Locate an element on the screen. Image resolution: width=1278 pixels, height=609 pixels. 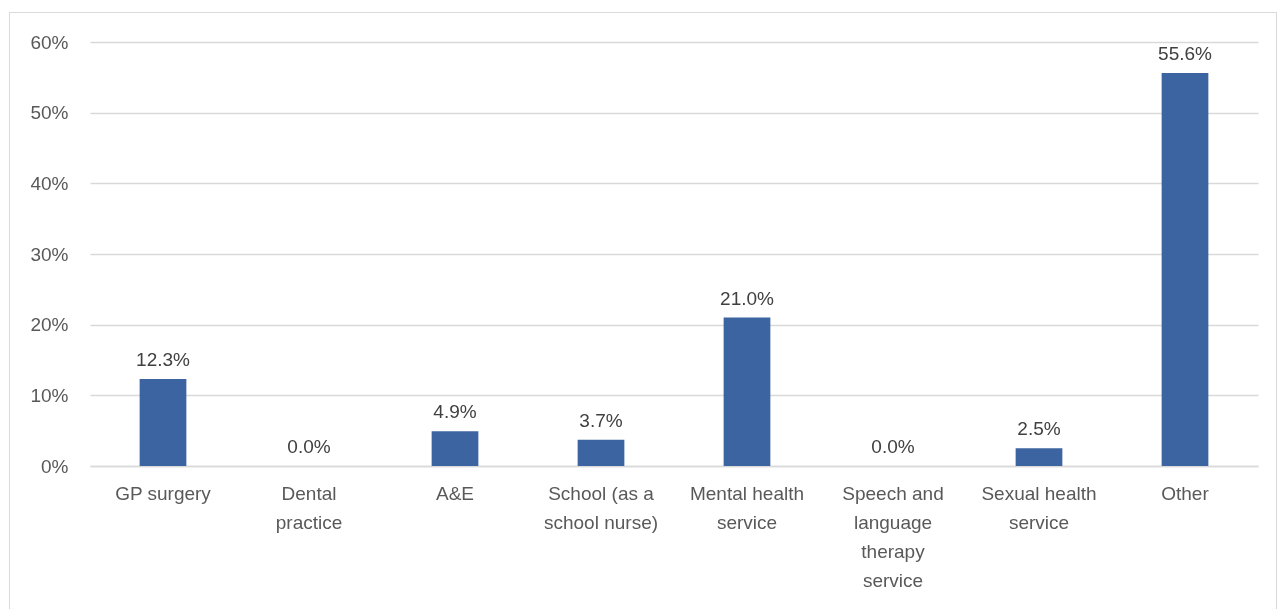
x-tick-label: GP surgery is located at coordinates (163, 493).